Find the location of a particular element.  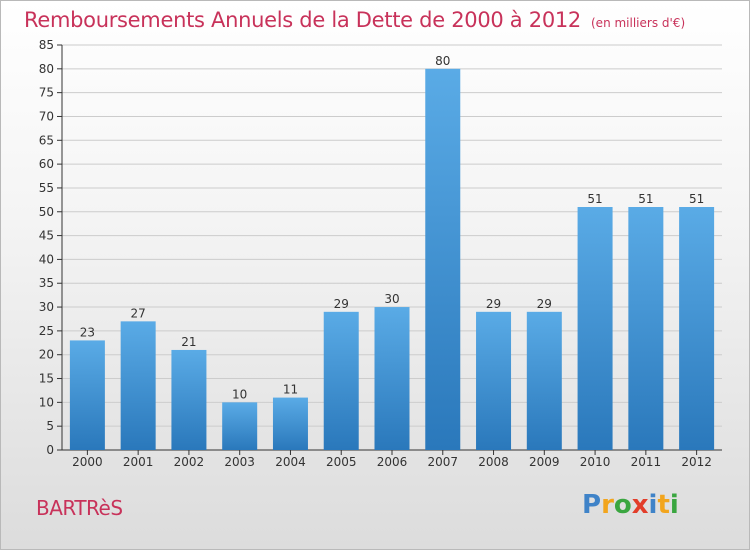

bar-2010 is located at coordinates (595, 328).